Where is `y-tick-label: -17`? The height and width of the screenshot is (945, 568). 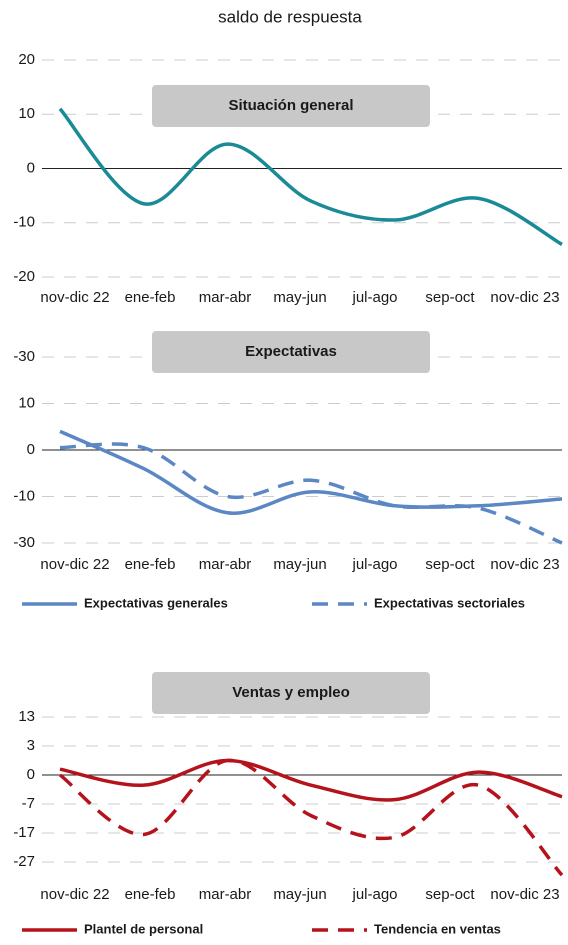 y-tick-label: -17 is located at coordinates (24, 832).